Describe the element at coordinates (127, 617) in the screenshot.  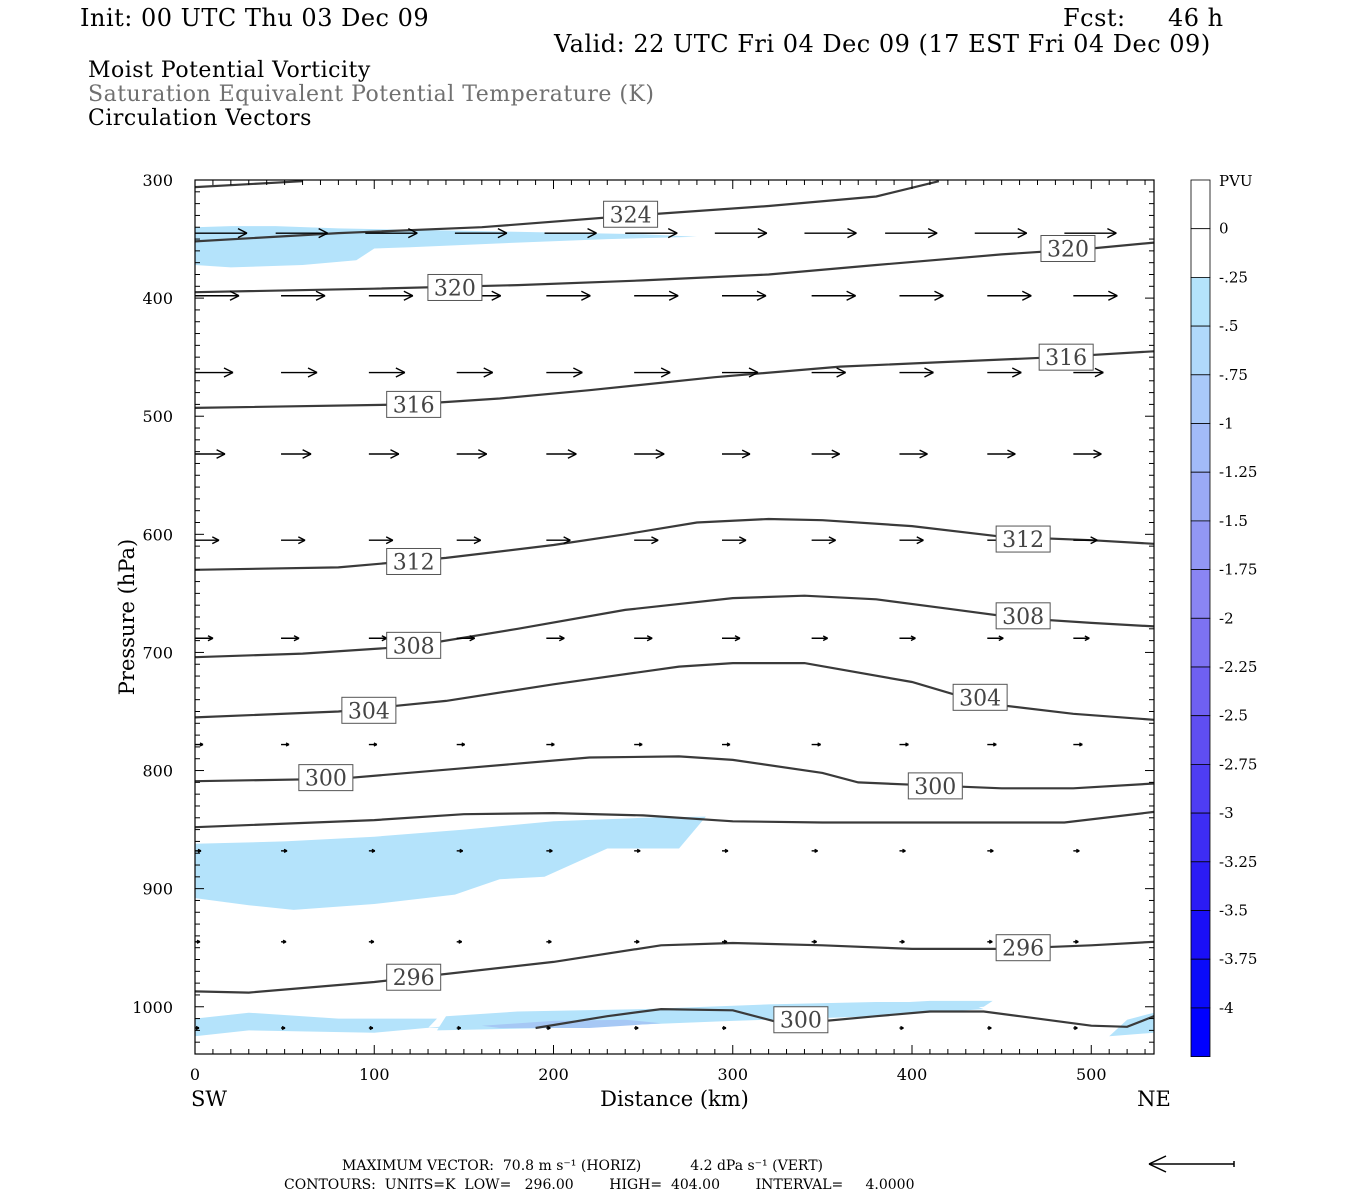
I see `y-axis-title: Pressure (hPa)` at that location.